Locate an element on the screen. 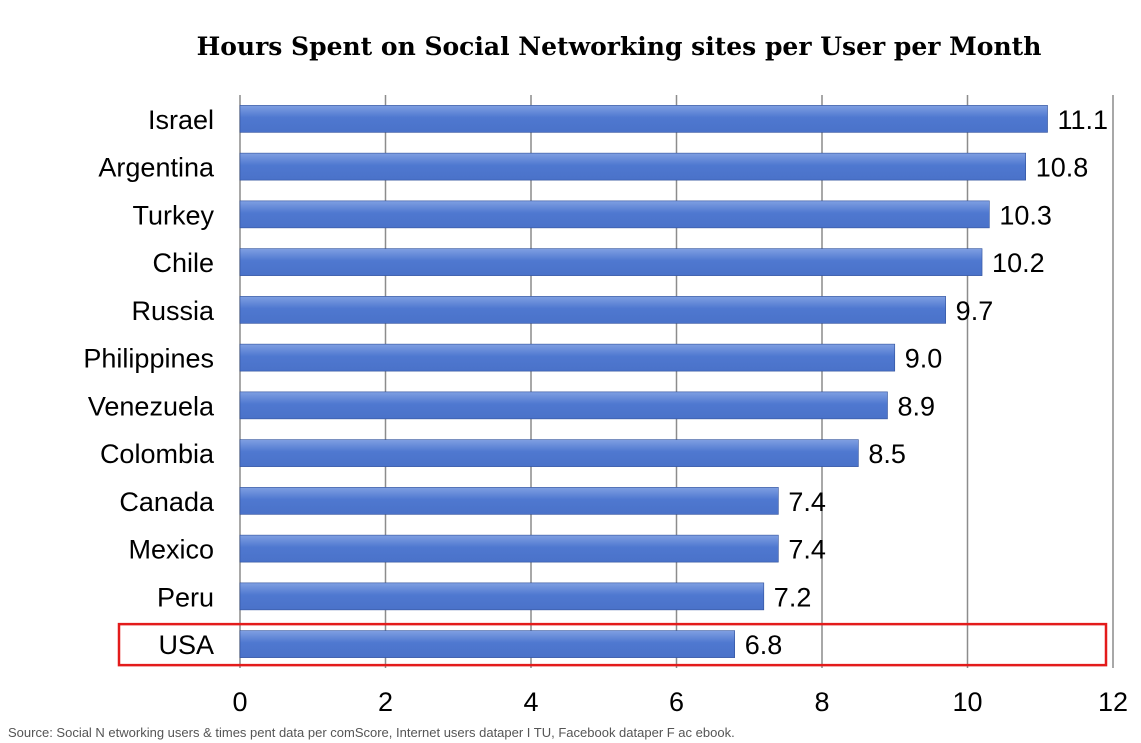 The height and width of the screenshot is (743, 1141). value-label-venezuela: 8.9 is located at coordinates (916, 406).